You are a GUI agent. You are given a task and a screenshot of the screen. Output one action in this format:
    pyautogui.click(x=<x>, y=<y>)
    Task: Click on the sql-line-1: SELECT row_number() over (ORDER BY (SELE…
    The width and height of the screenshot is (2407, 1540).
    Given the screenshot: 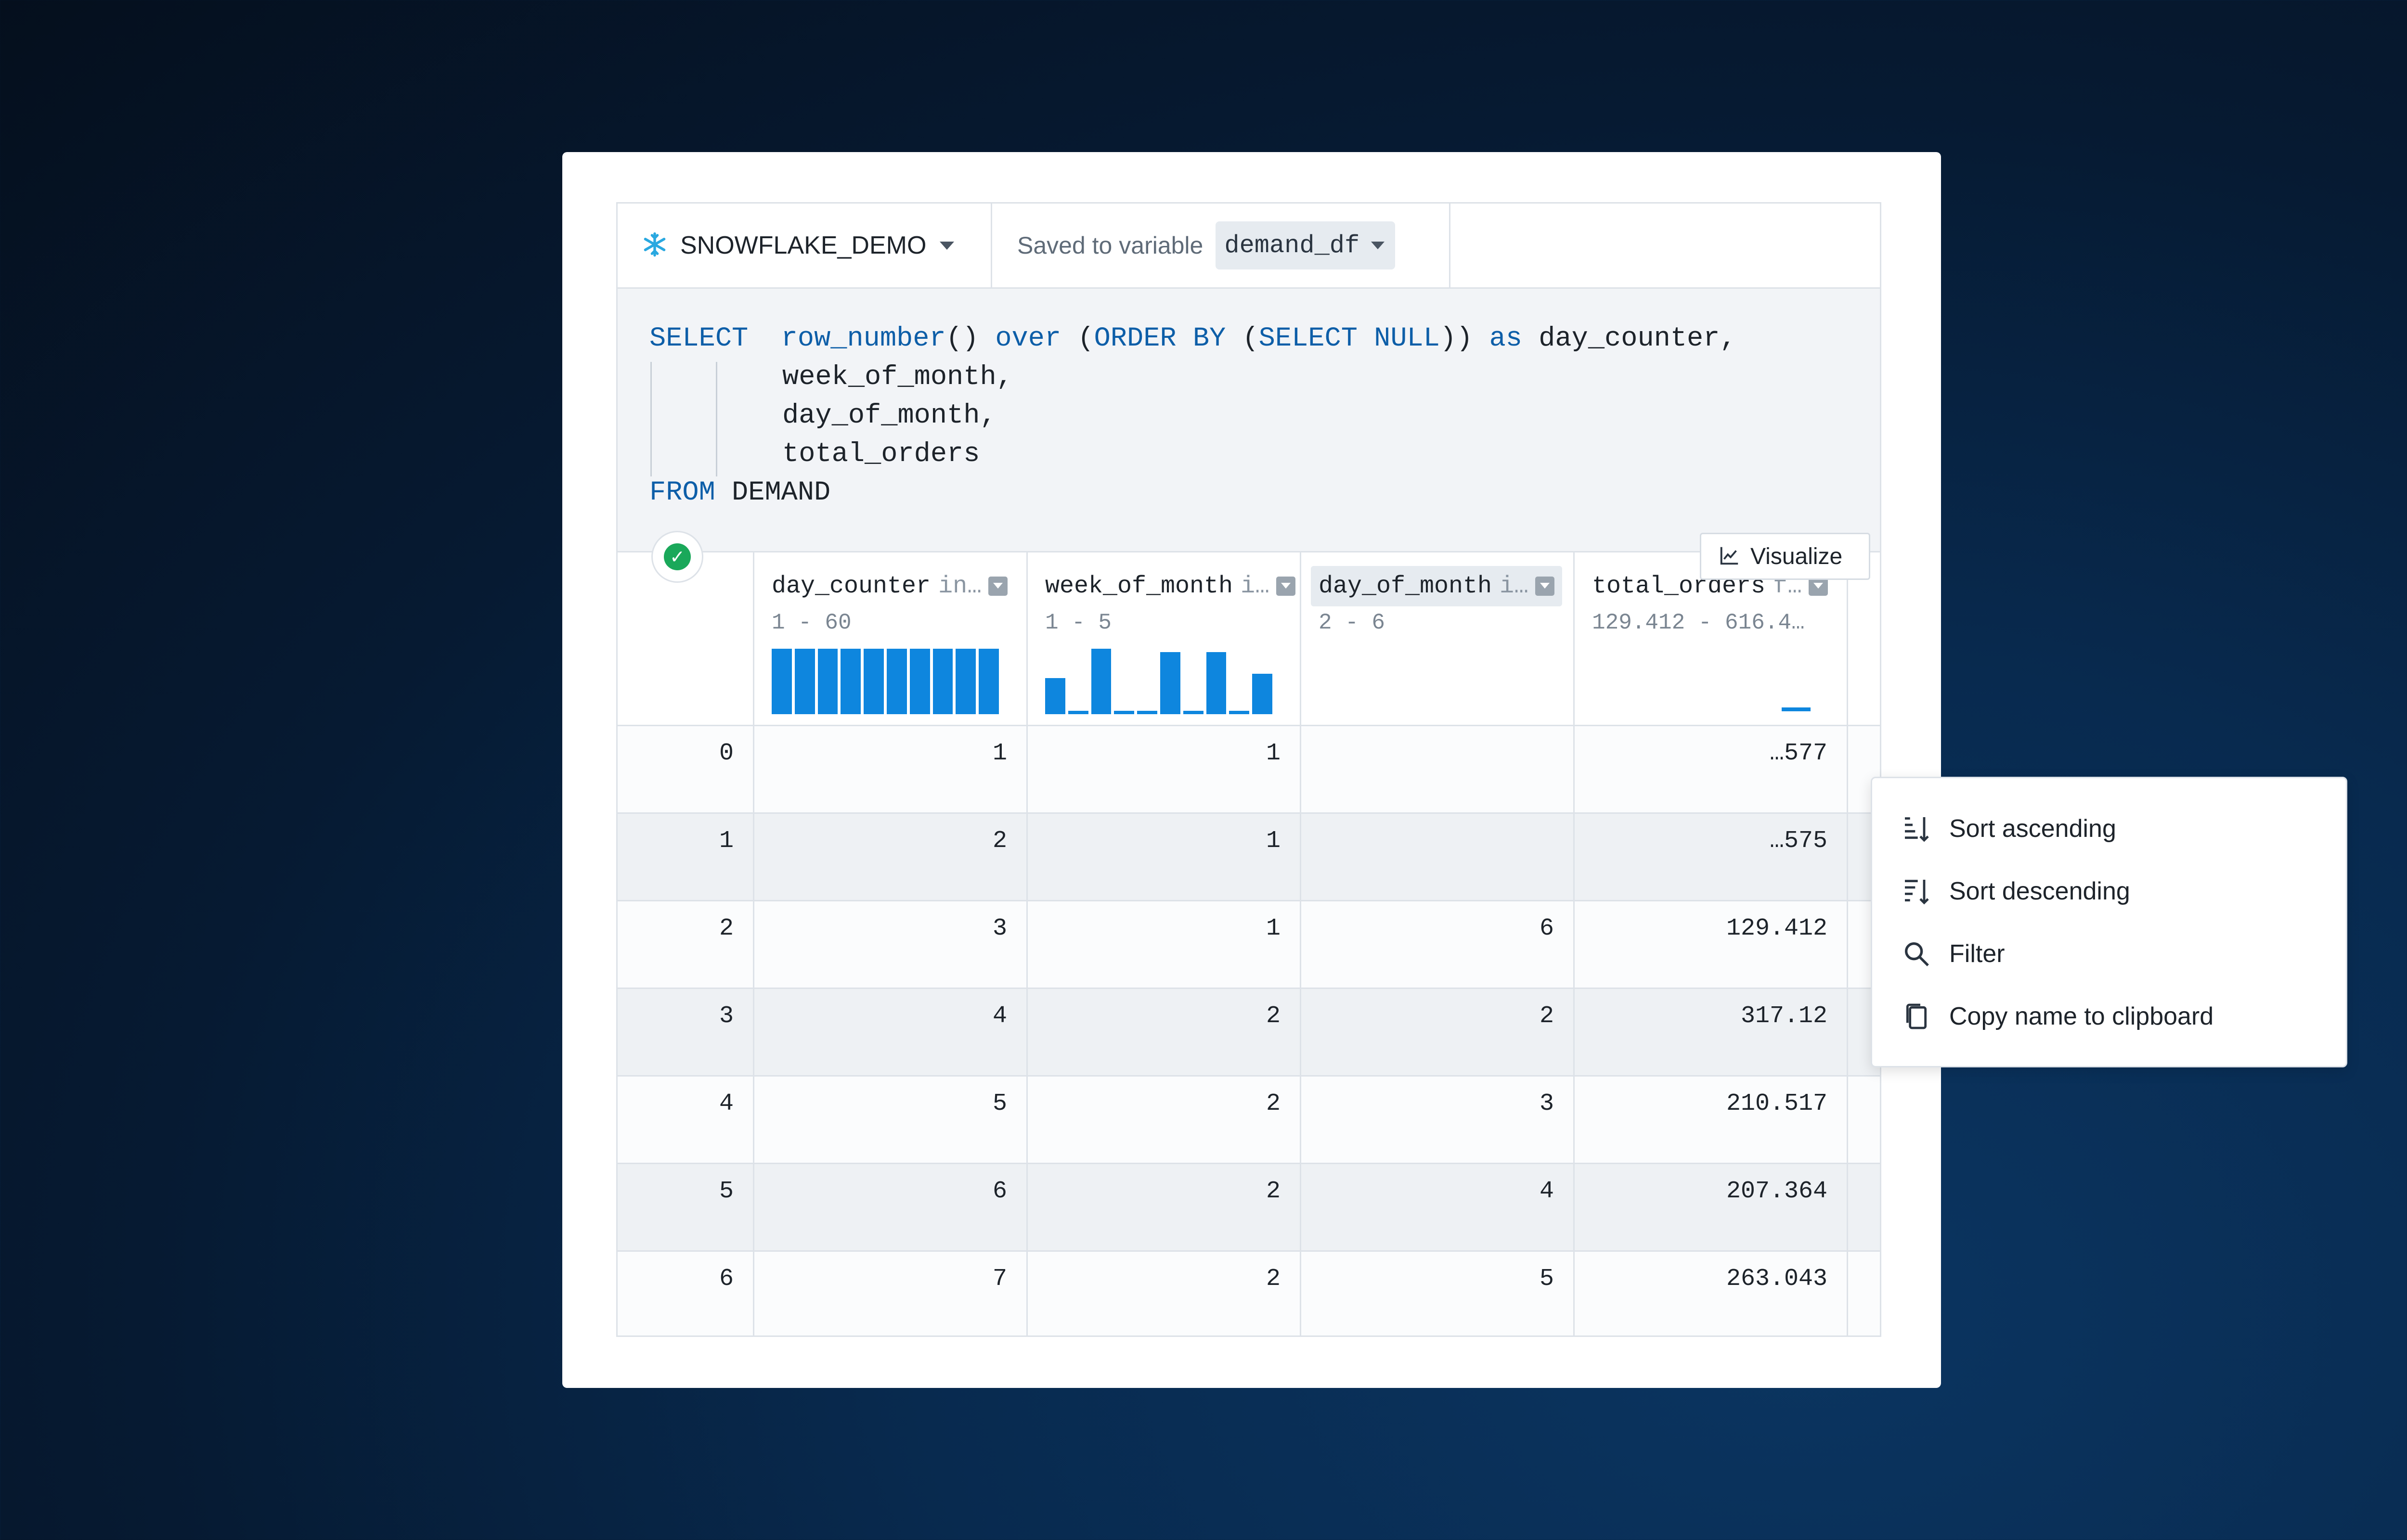 What is the action you would take?
    pyautogui.click(x=1192, y=338)
    